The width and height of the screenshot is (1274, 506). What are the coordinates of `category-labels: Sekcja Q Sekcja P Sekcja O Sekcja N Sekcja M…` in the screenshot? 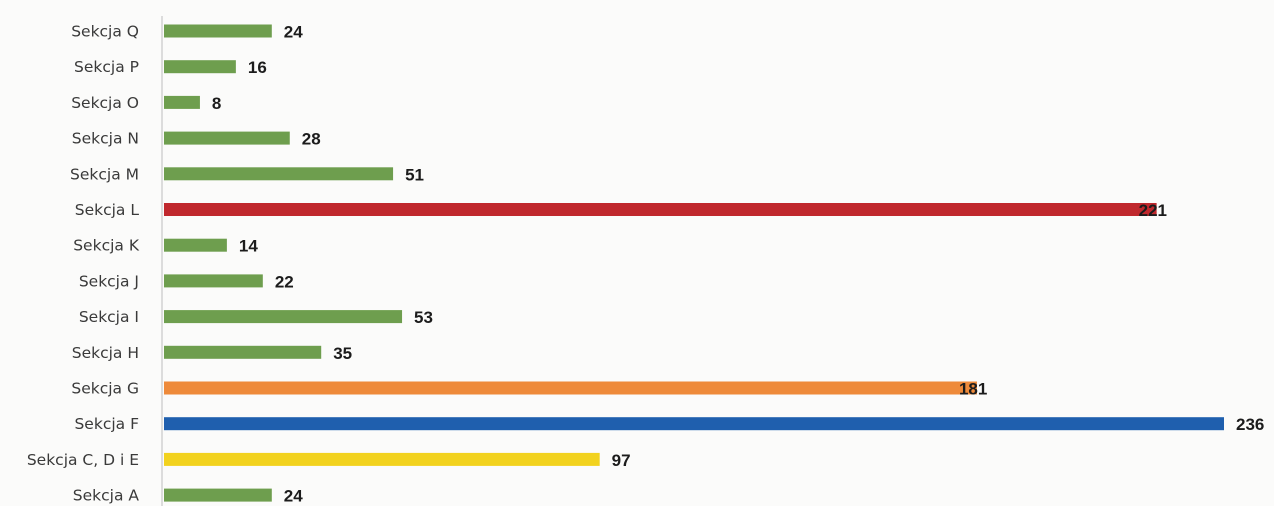 It's located at (83, 264).